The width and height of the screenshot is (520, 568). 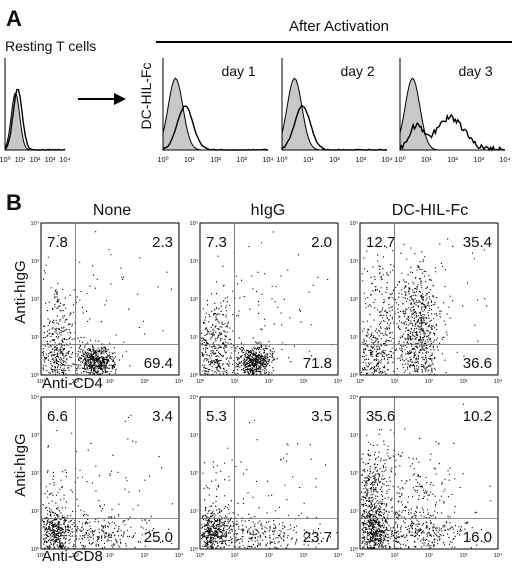 What do you see at coordinates (238, 71) in the screenshot?
I see `histogram-day-label: day 1` at bounding box center [238, 71].